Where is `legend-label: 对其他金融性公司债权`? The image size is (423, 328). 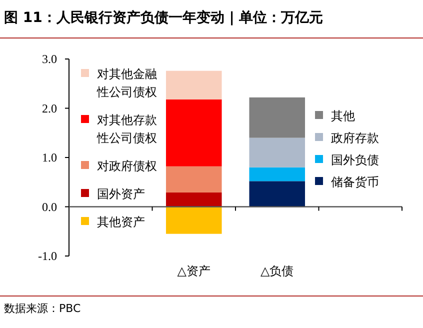
legend-label: 对其他金融性公司债权 is located at coordinates (126, 83).